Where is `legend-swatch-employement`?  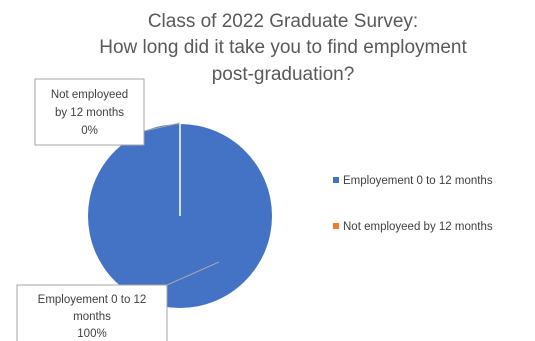
legend-swatch-employement is located at coordinates (336, 180).